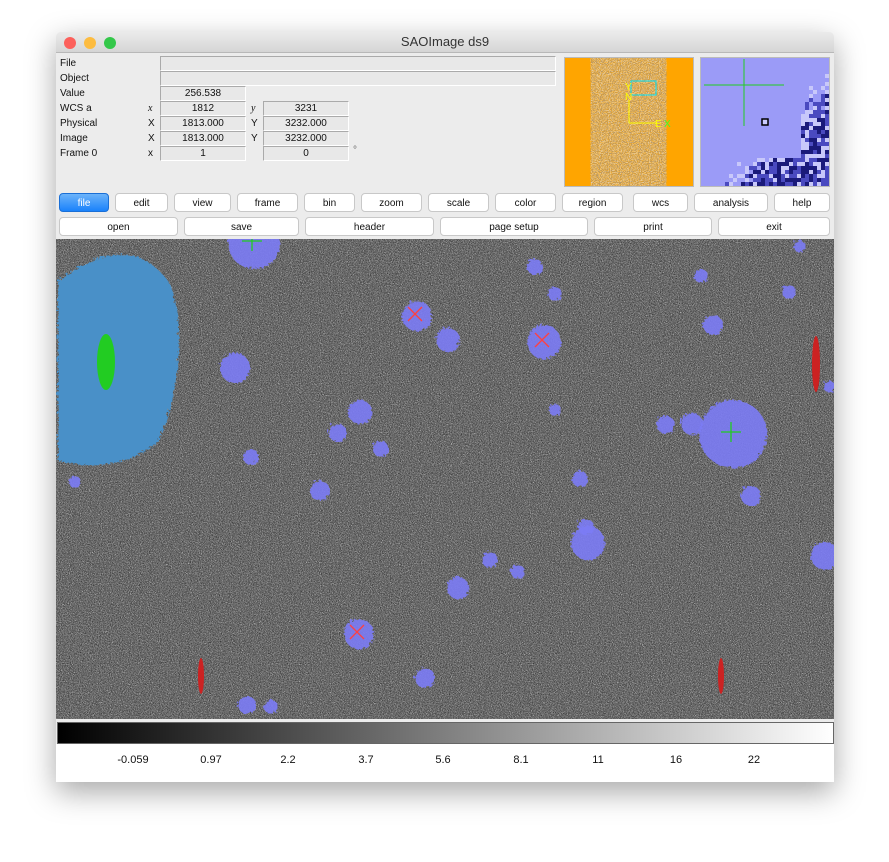 This screenshot has height=862, width=889. I want to click on menu-view-button: view, so click(202, 202).